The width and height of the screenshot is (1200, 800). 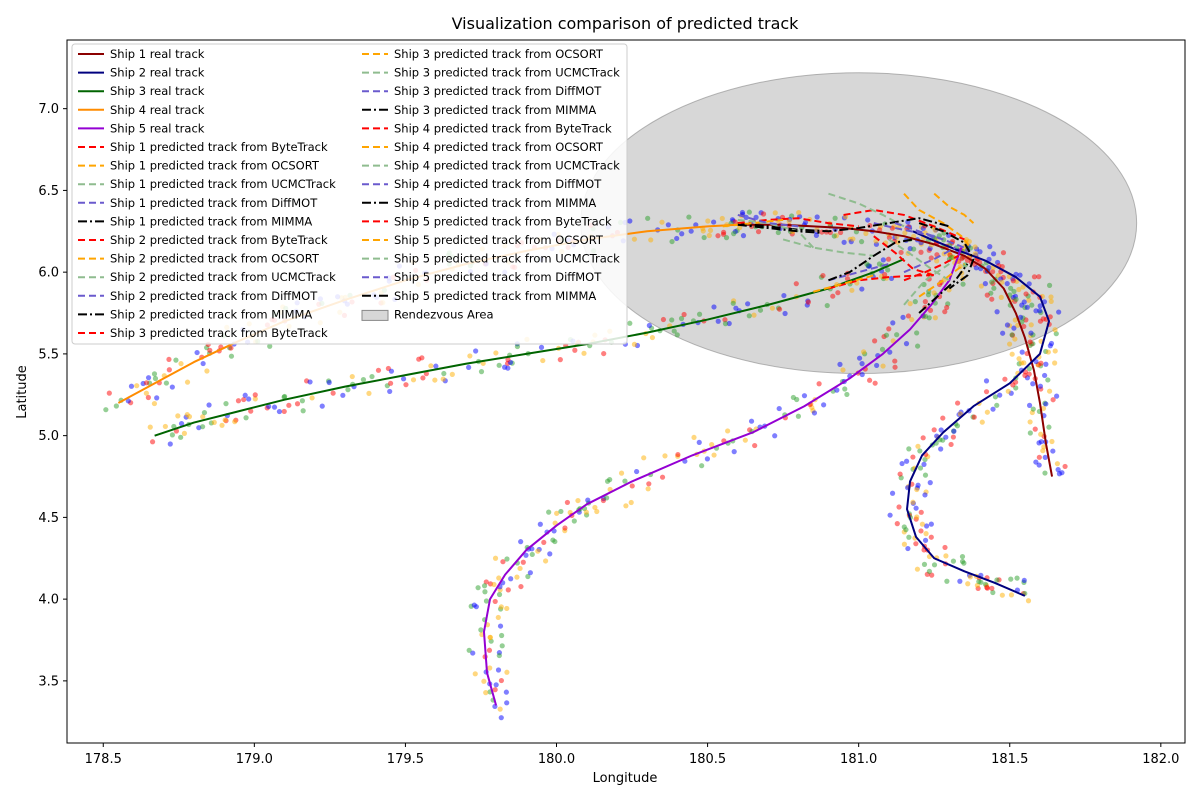 What do you see at coordinates (219, 147) in the screenshot?
I see `legend-label: Ship 1 predicted track from ByteTrack` at bounding box center [219, 147].